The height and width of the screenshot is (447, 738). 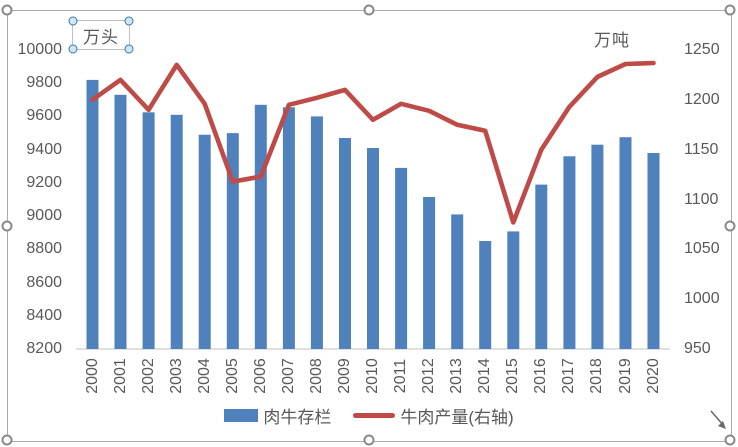 I want to click on y-axis-left-tick: 9200, so click(x=44, y=182).